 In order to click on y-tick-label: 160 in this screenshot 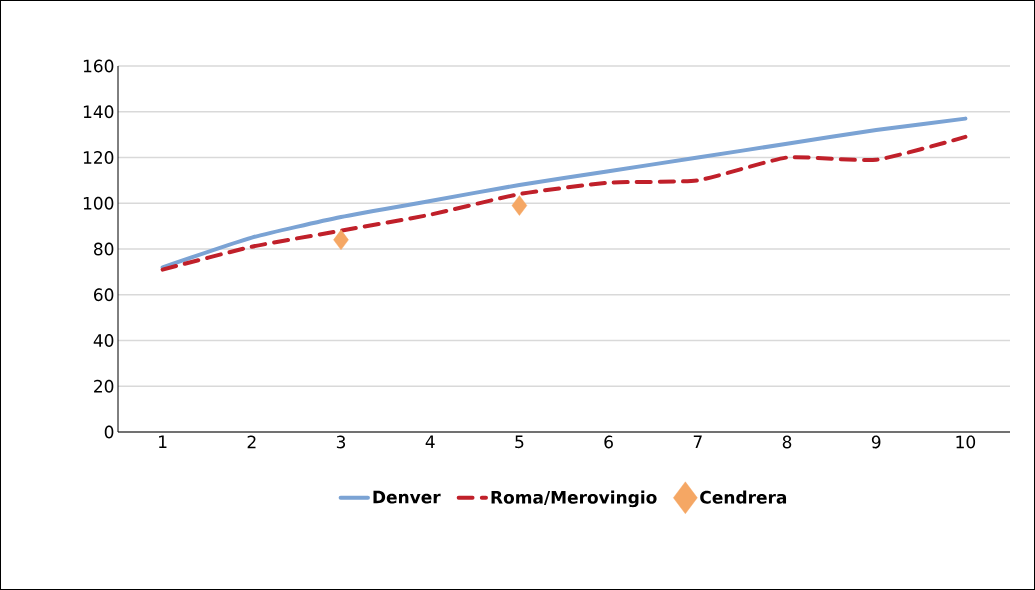, I will do `click(98, 66)`.